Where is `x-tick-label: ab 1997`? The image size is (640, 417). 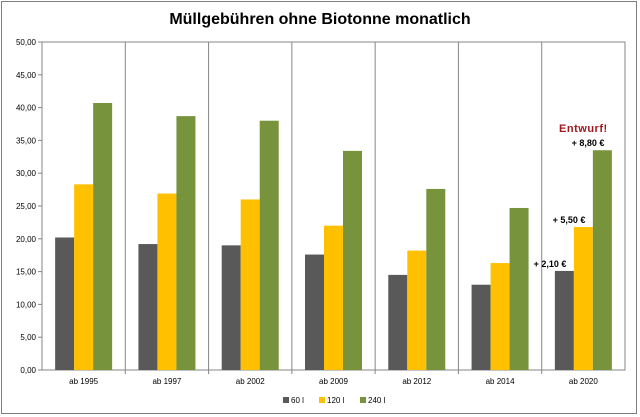
x-tick-label: ab 1997 is located at coordinates (166, 381).